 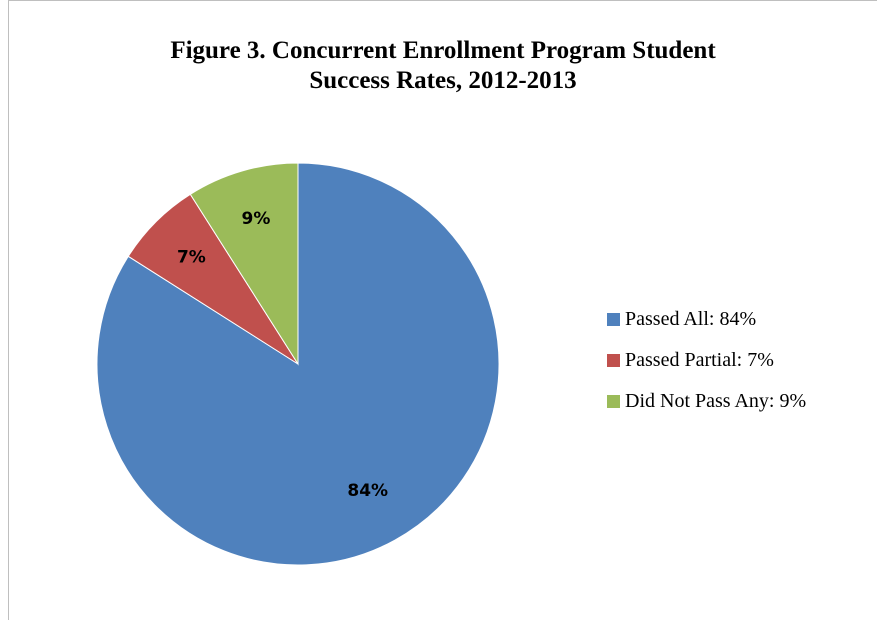 What do you see at coordinates (244, 264) in the screenshot?
I see `pie-slice-did-not-pass-any` at bounding box center [244, 264].